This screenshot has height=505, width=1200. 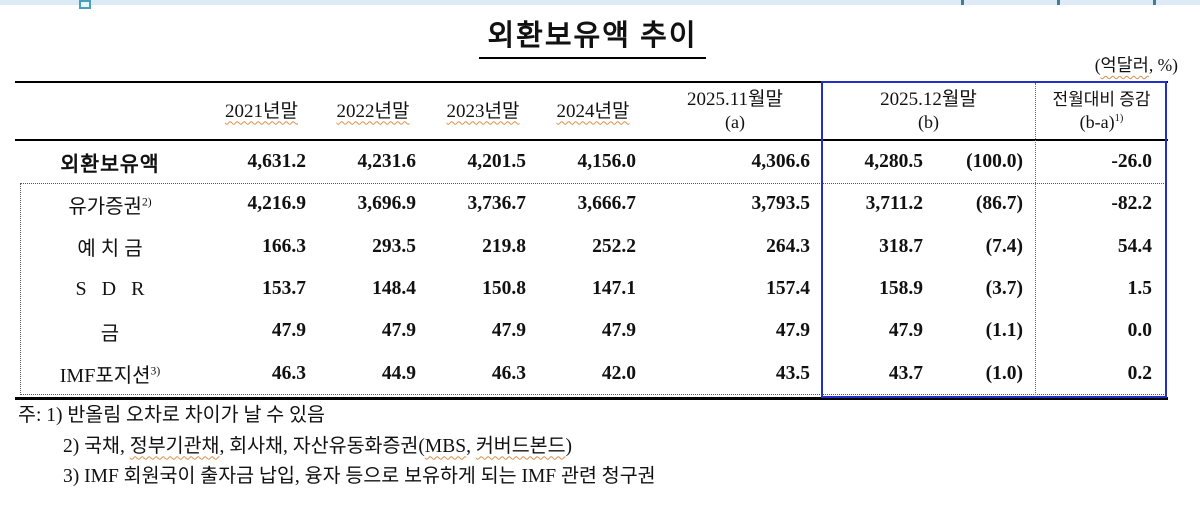 What do you see at coordinates (284, 246) in the screenshot?
I see `value-cell: 166.3` at bounding box center [284, 246].